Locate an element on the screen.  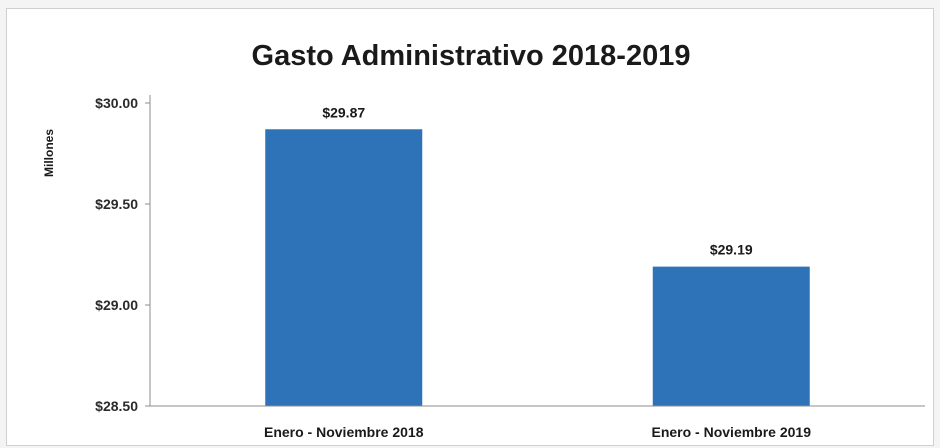
x-tick-label: Enero - Noviembre 2018 is located at coordinates (344, 432).